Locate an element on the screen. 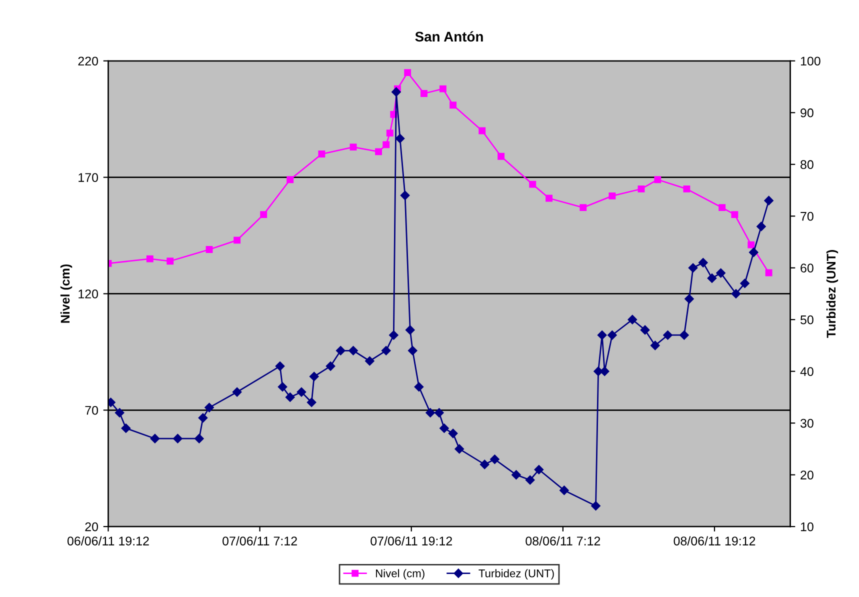  y2-tick-label: 40 is located at coordinates (807, 371).